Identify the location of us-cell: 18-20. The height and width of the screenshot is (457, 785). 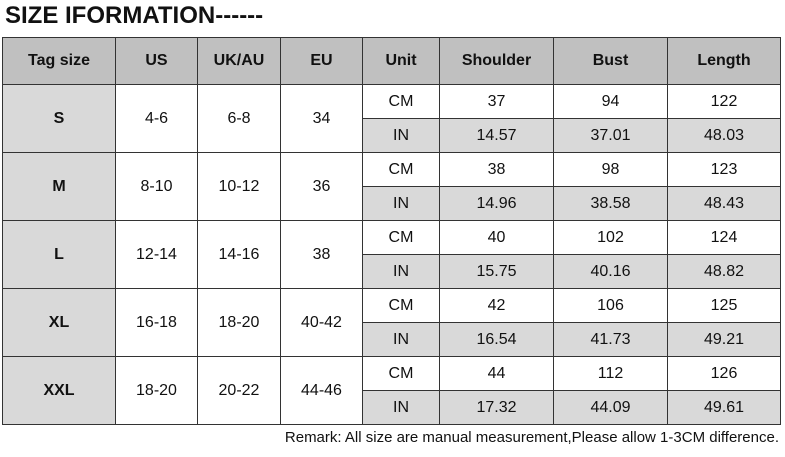
(156, 390).